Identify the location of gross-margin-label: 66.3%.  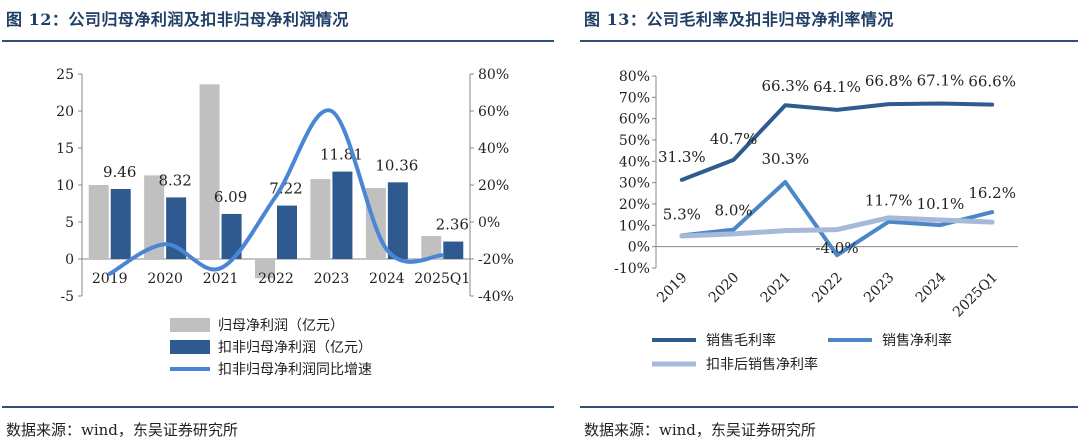
(785, 86).